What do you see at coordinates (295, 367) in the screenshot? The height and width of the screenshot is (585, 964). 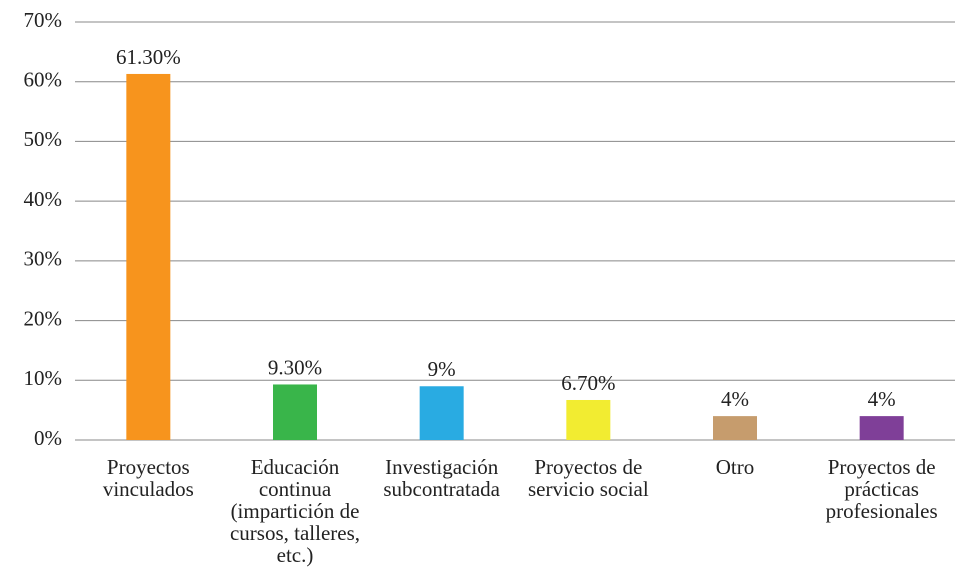 I see `value-label: 9.30%` at bounding box center [295, 367].